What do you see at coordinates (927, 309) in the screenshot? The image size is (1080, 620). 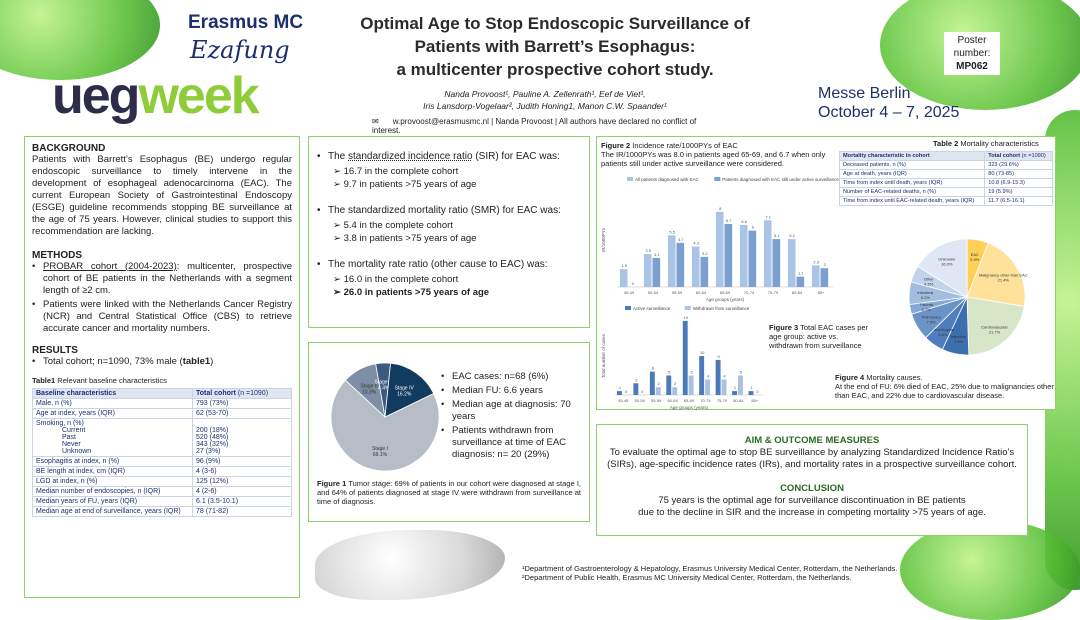 I see `pie-value: 2.7%` at bounding box center [927, 309].